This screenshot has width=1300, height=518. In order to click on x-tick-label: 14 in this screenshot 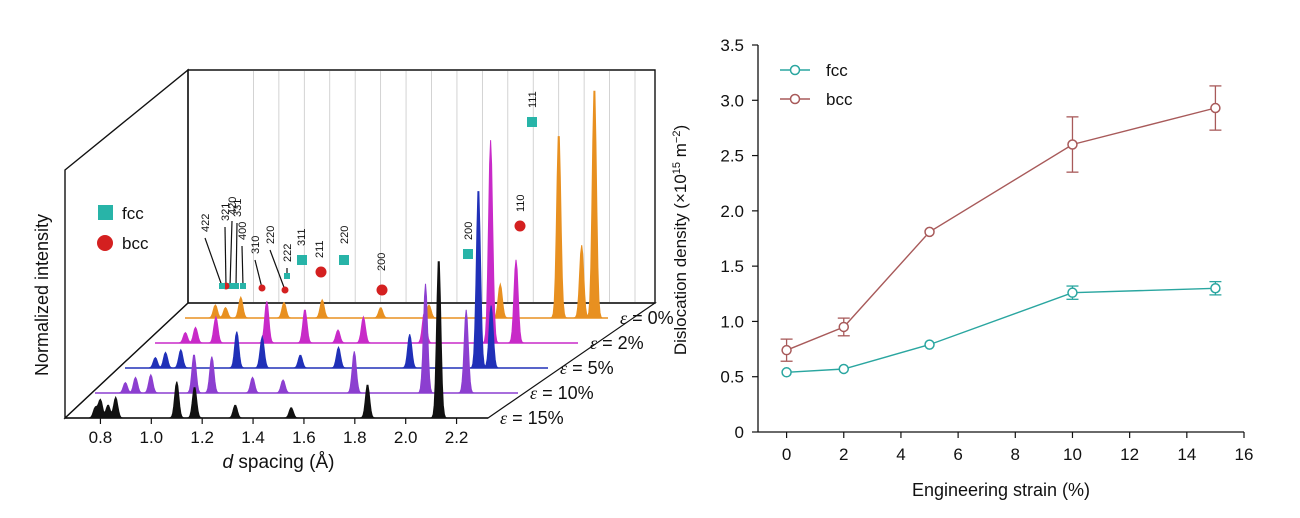, I will do `click(1186, 454)`.